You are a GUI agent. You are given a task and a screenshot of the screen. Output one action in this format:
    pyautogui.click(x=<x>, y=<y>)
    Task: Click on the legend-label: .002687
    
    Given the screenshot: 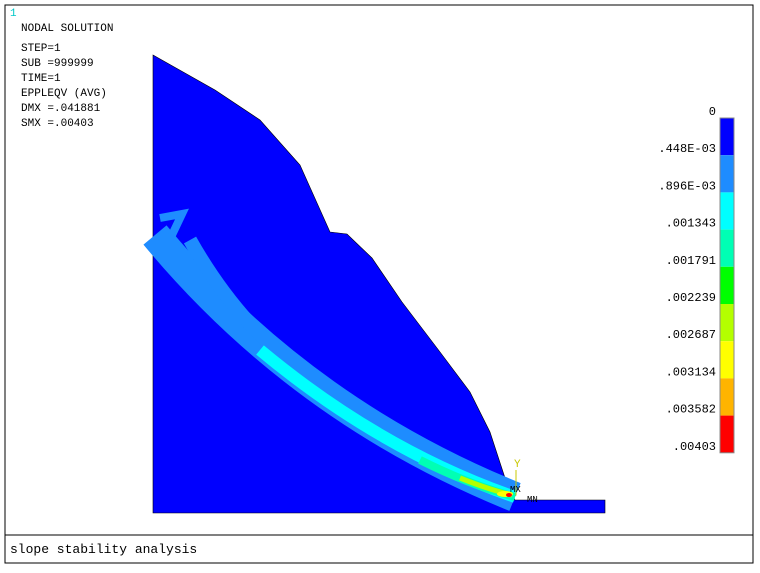 What is the action you would take?
    pyautogui.click(x=691, y=335)
    